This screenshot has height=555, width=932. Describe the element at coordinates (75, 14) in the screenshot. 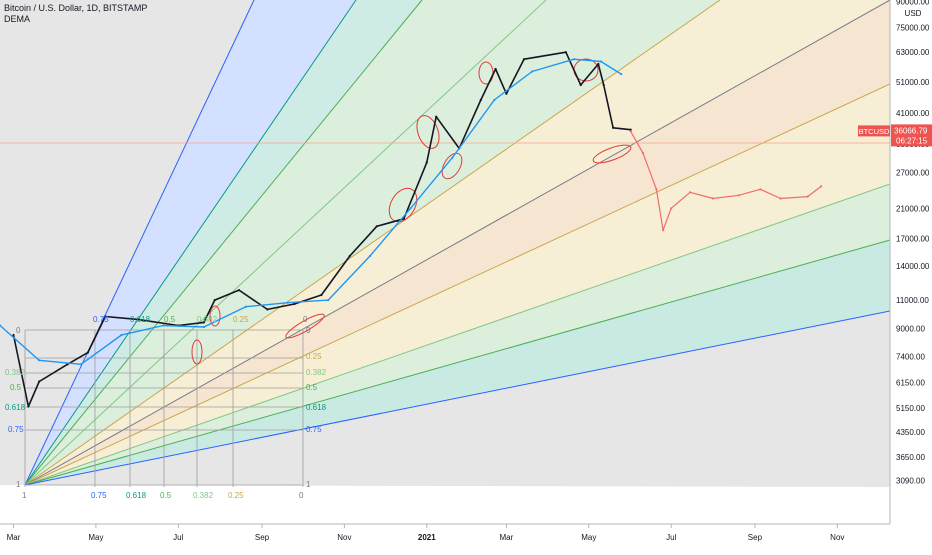

I see `chart-header: Bitcoin / U.S. Dollar, 1D, BITSTAMP DEMA` at that location.